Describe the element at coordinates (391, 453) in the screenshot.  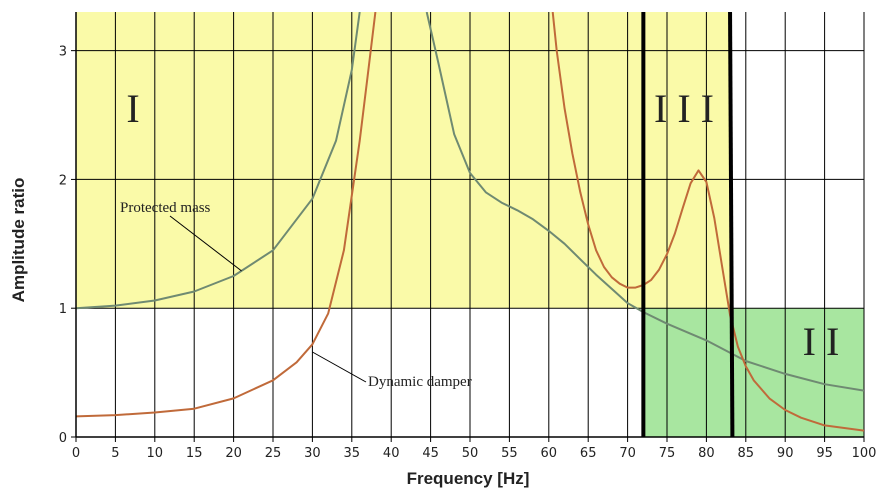
I see `x-tick-label: 40` at that location.